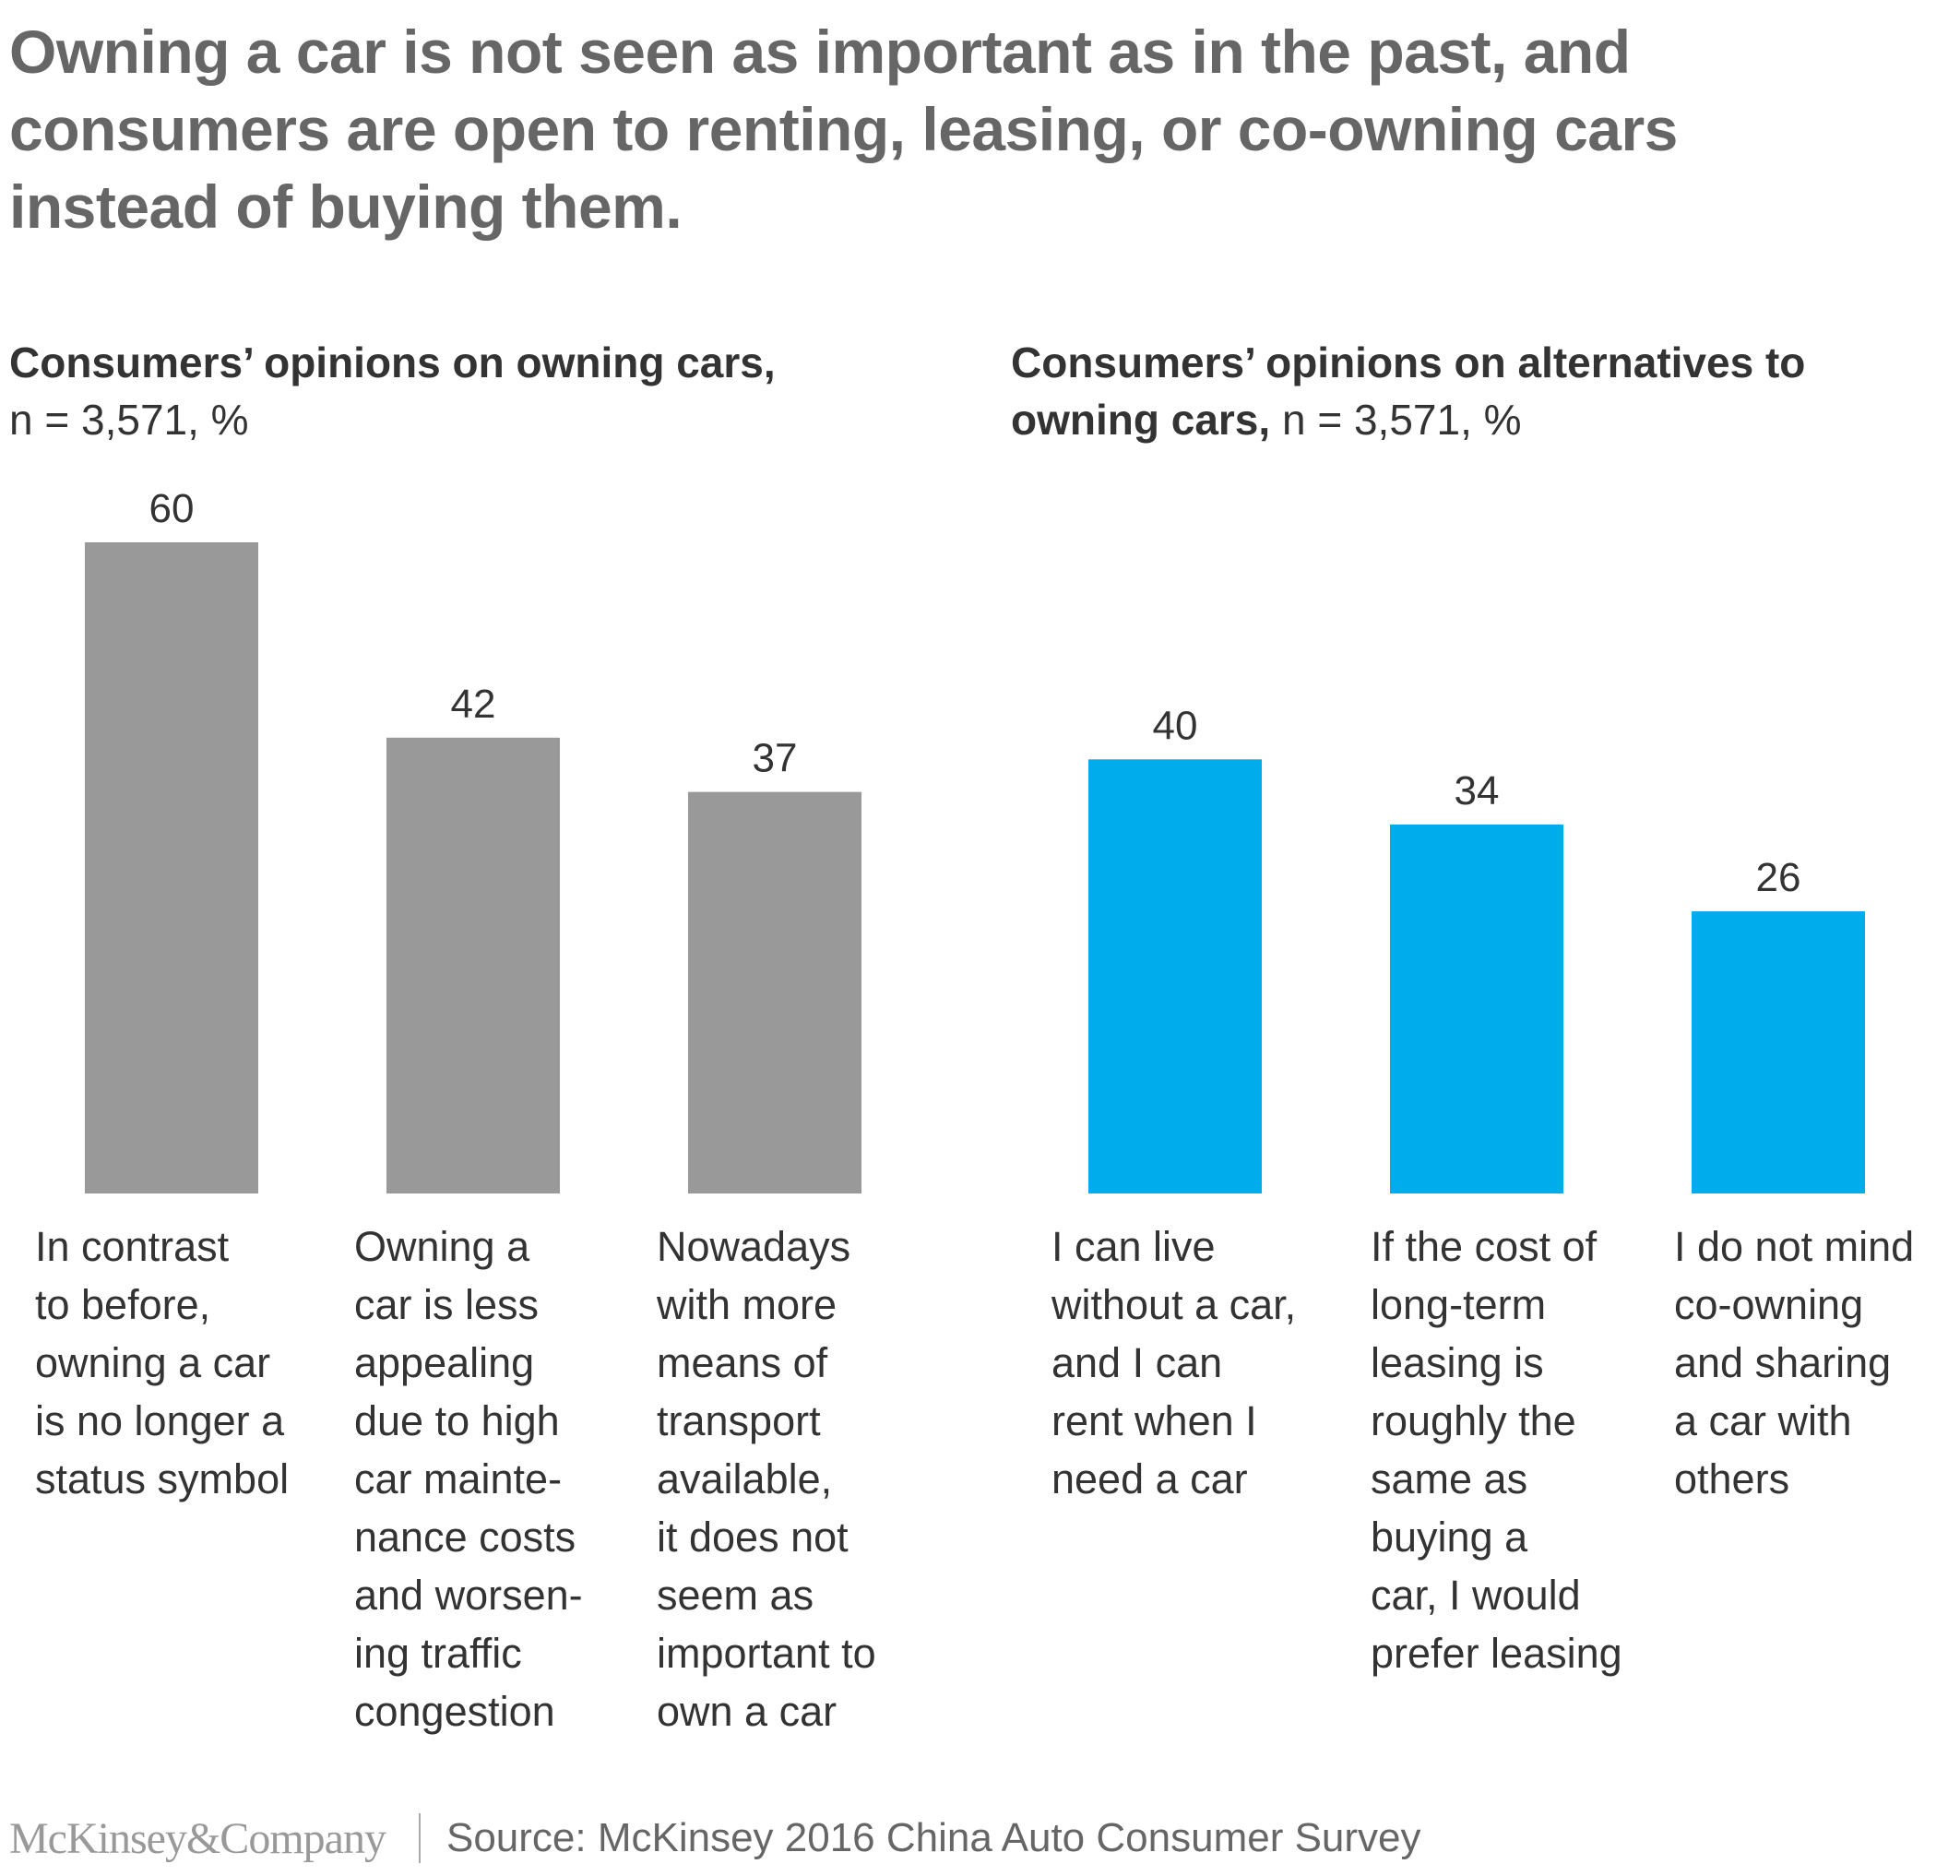 The image size is (1960, 1876). I want to click on left-subtitle-bold: Consumers’ opinions on owning cars,, so click(392, 362).